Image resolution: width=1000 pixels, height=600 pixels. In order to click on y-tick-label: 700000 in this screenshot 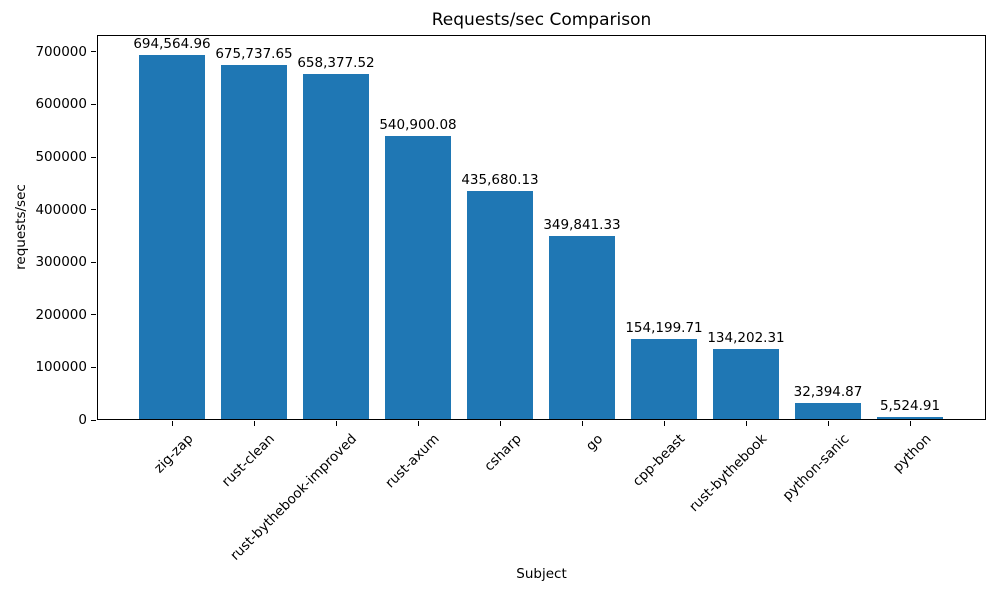, I will do `click(61, 51)`.